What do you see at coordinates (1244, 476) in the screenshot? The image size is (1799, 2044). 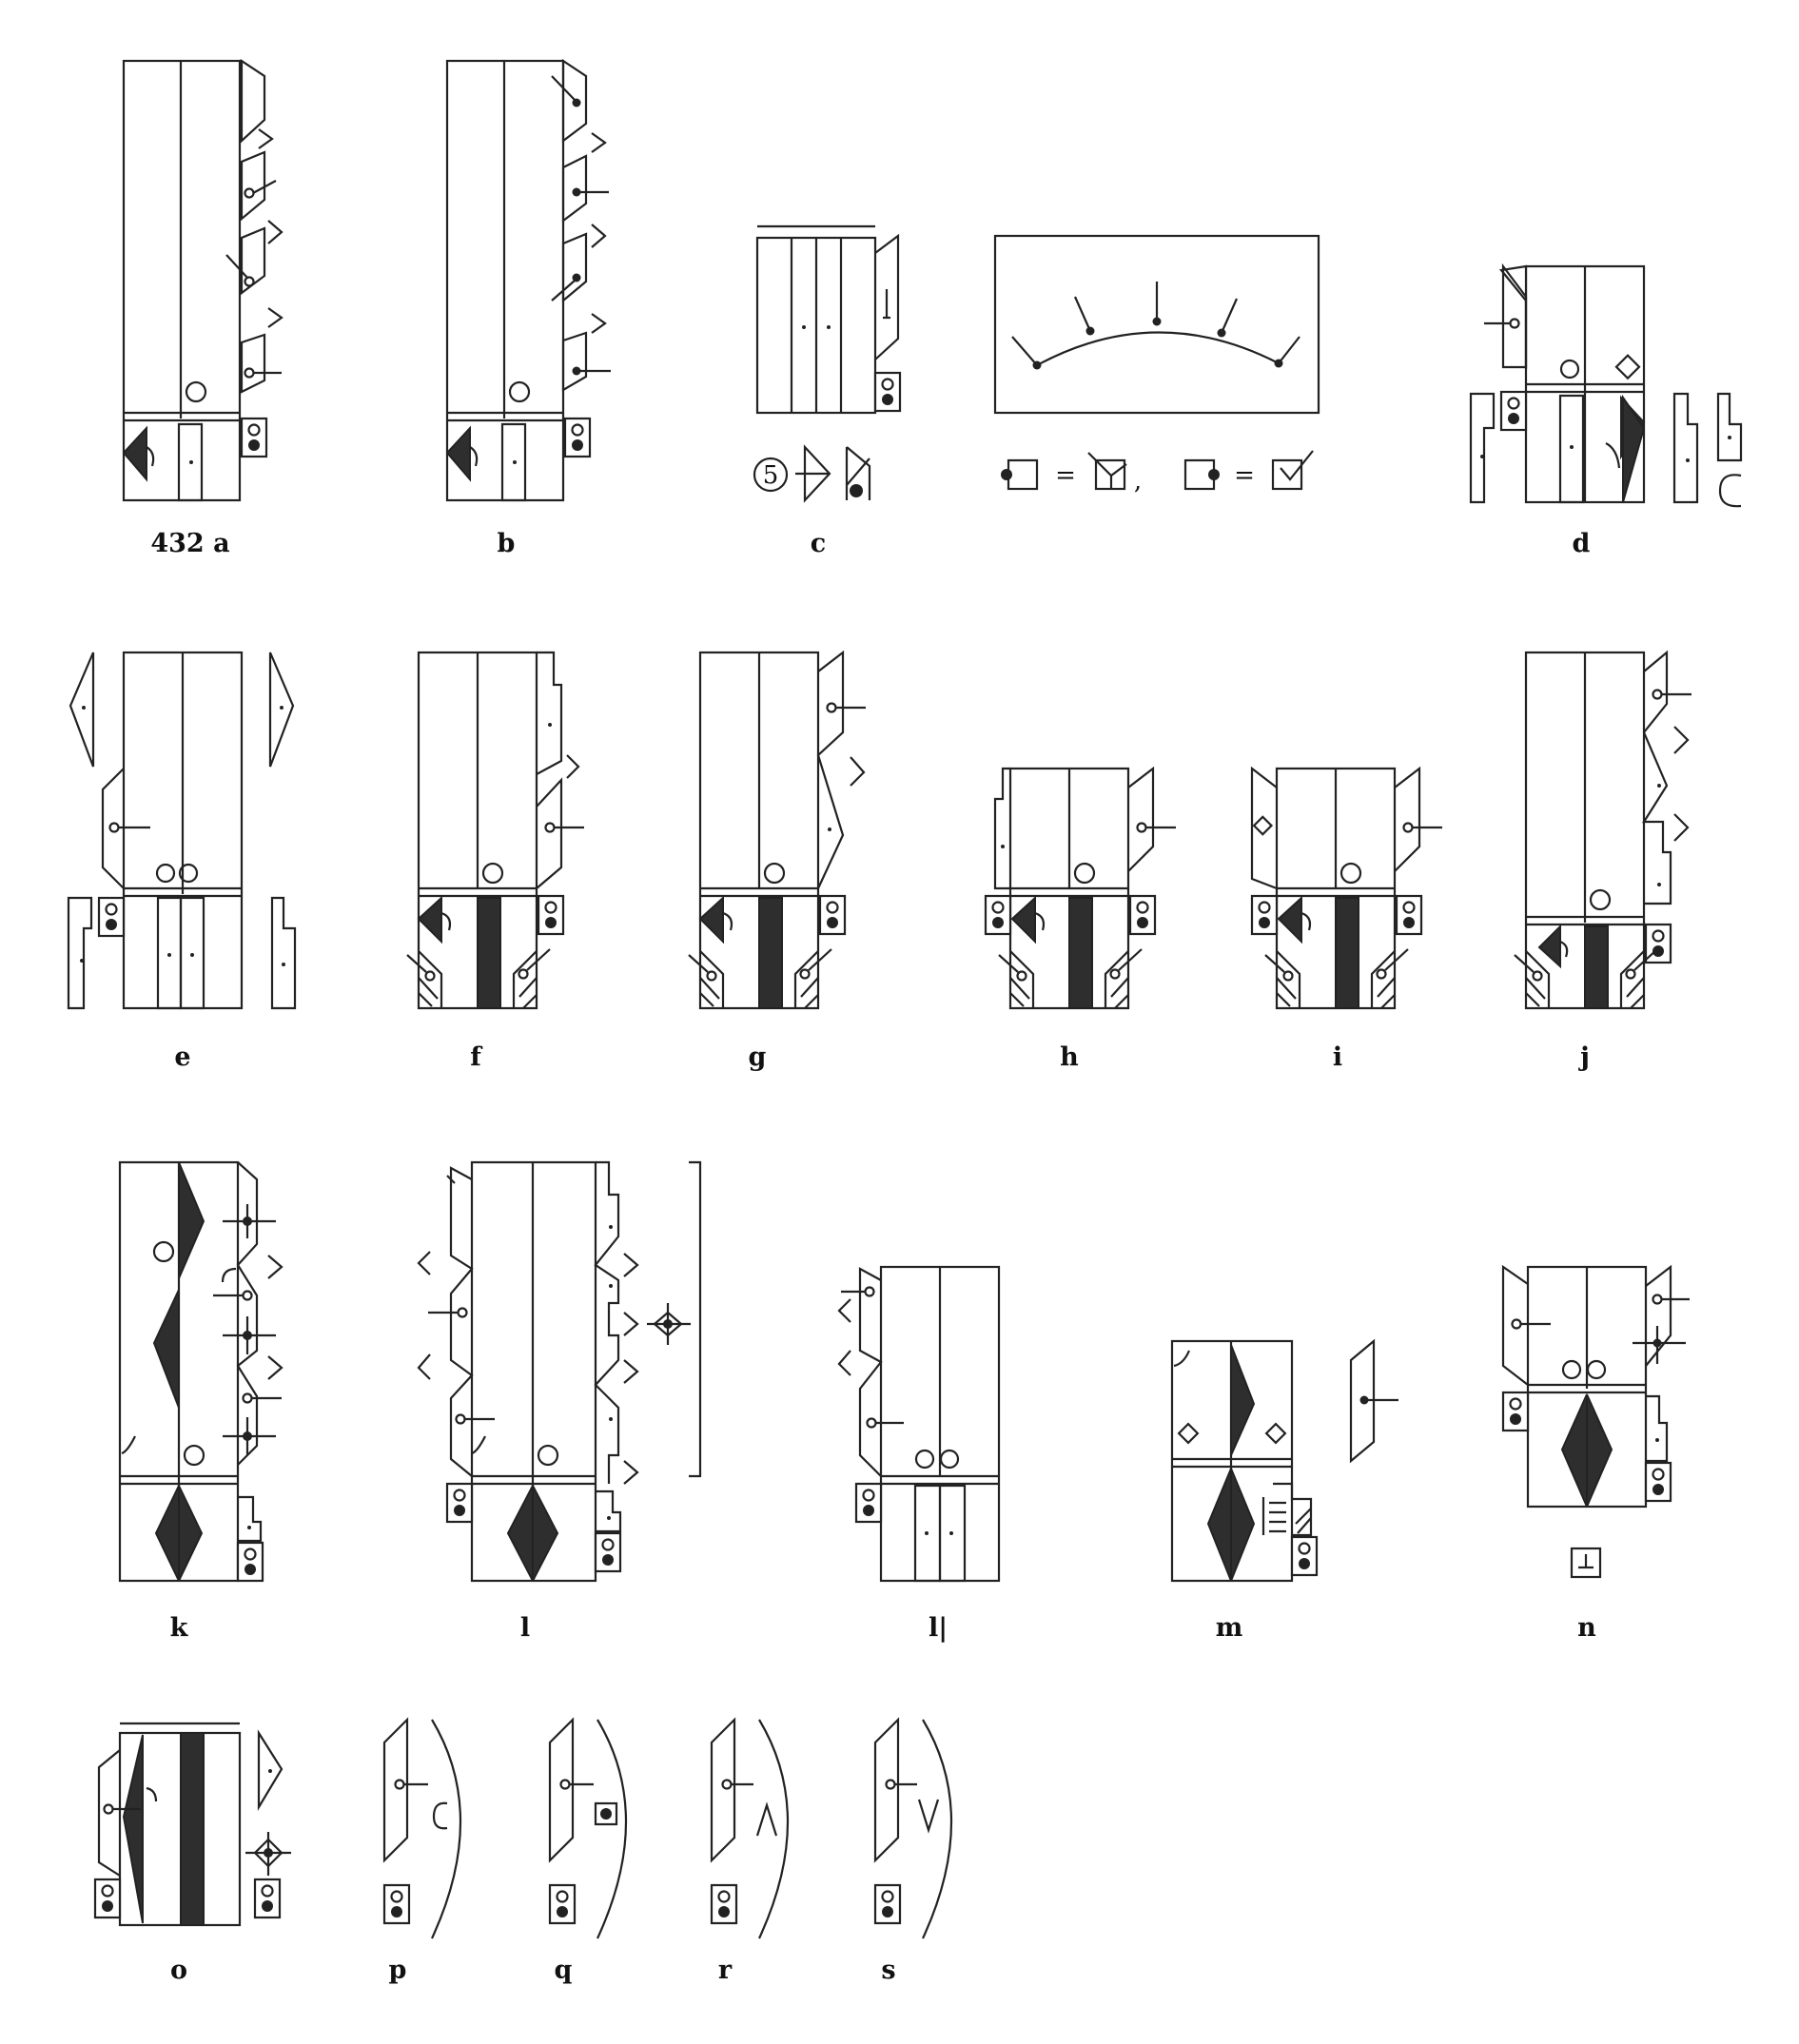 I see `equals-2: =` at bounding box center [1244, 476].